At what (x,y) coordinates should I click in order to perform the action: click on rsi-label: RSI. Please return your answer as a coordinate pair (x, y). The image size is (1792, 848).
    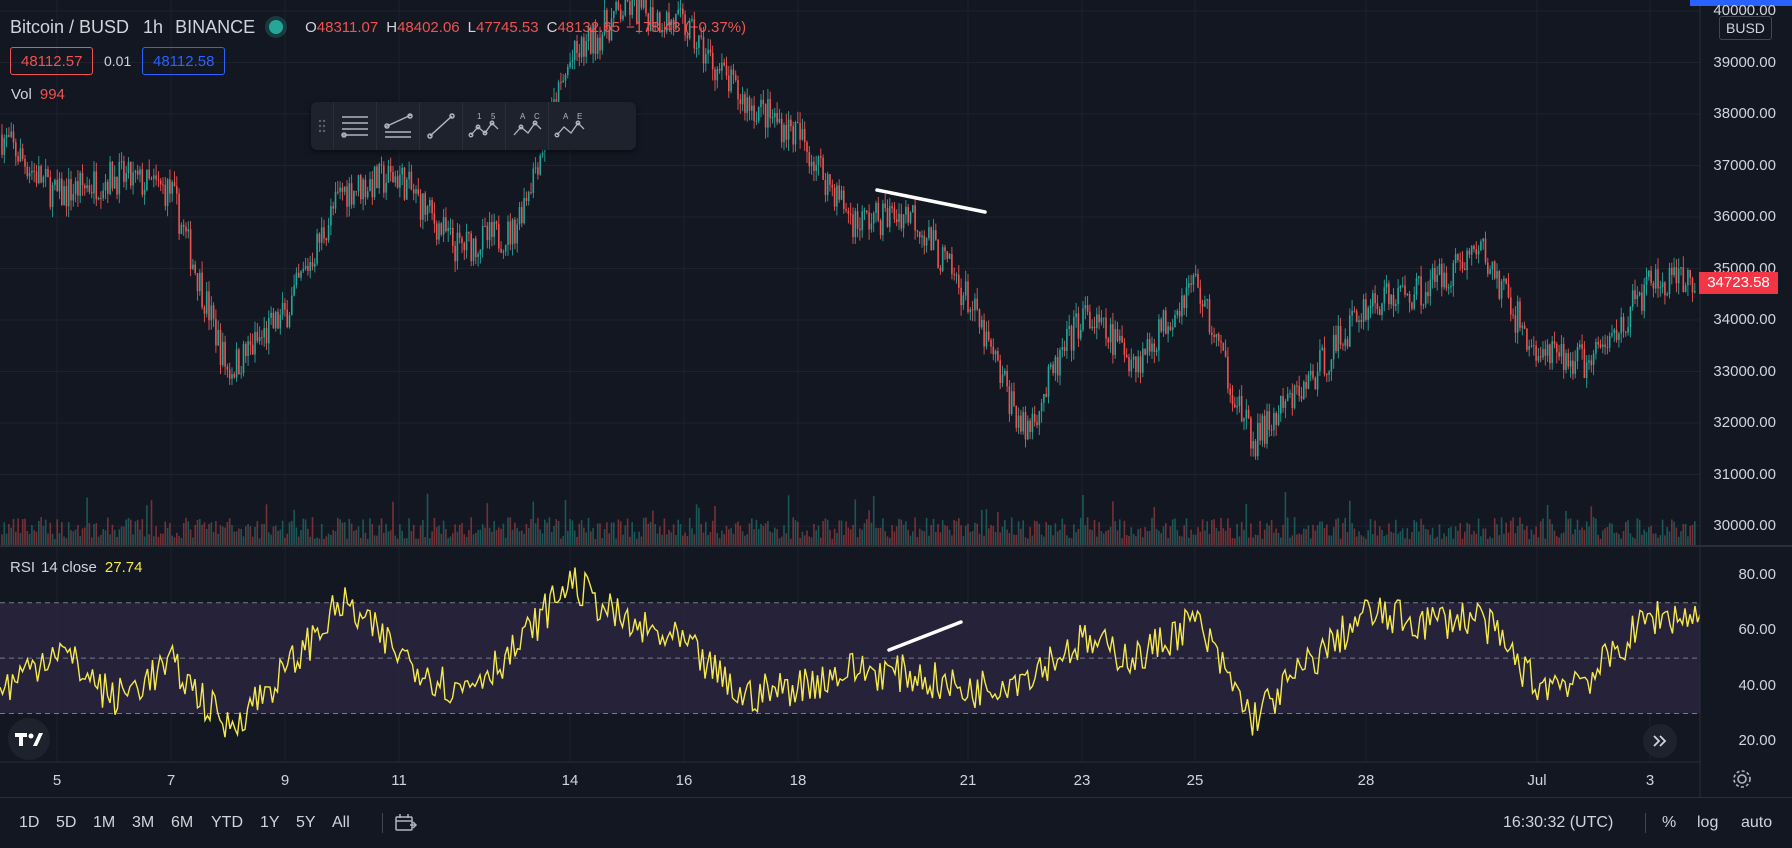
    Looking at the image, I should click on (23, 567).